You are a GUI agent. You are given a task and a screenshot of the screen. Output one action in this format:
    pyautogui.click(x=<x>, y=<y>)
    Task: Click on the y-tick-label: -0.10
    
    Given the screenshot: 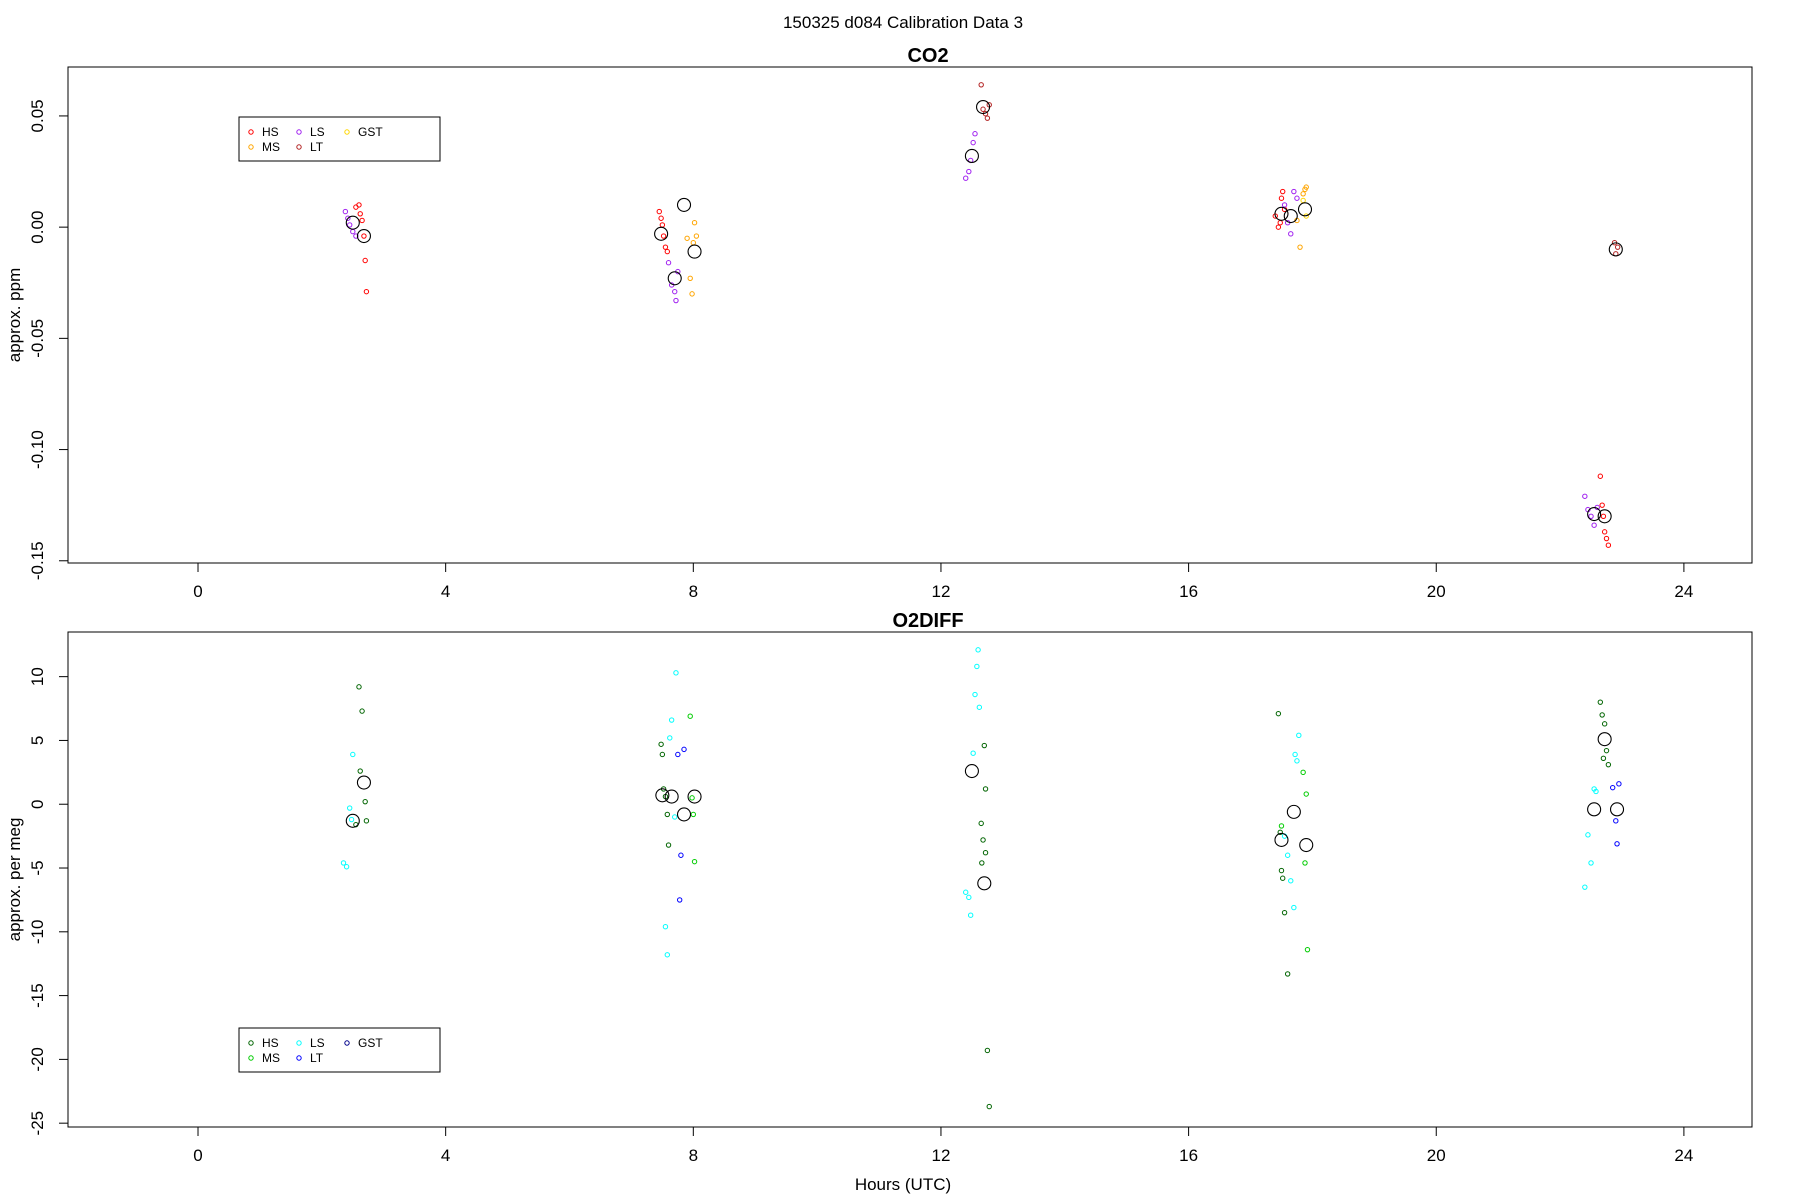 What is the action you would take?
    pyautogui.click(x=37, y=449)
    